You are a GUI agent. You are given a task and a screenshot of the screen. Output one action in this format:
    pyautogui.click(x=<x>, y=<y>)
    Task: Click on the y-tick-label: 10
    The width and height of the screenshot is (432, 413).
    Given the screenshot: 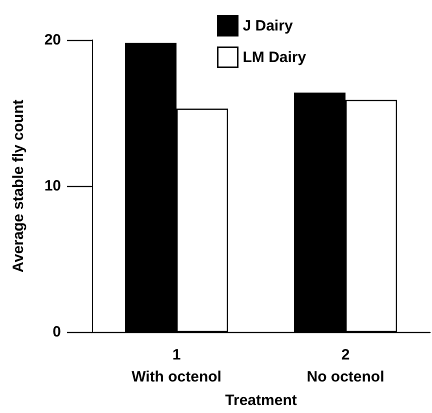 What is the action you would take?
    pyautogui.click(x=52, y=186)
    